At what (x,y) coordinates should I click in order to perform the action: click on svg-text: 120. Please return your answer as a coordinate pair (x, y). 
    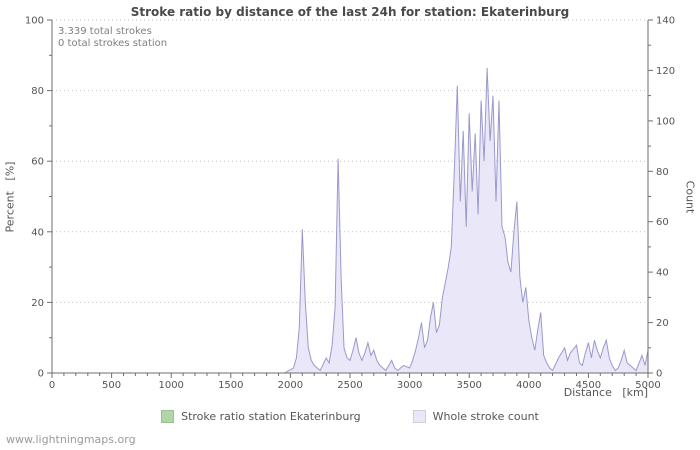
    Looking at the image, I should click on (665, 71).